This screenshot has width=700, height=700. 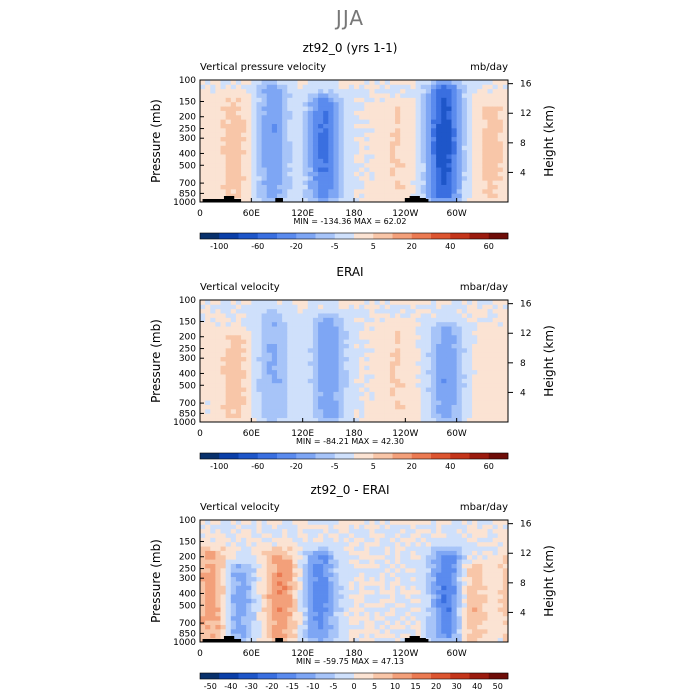 What do you see at coordinates (187, 338) in the screenshot?
I see `y-tick-label: 200` at bounding box center [187, 338].